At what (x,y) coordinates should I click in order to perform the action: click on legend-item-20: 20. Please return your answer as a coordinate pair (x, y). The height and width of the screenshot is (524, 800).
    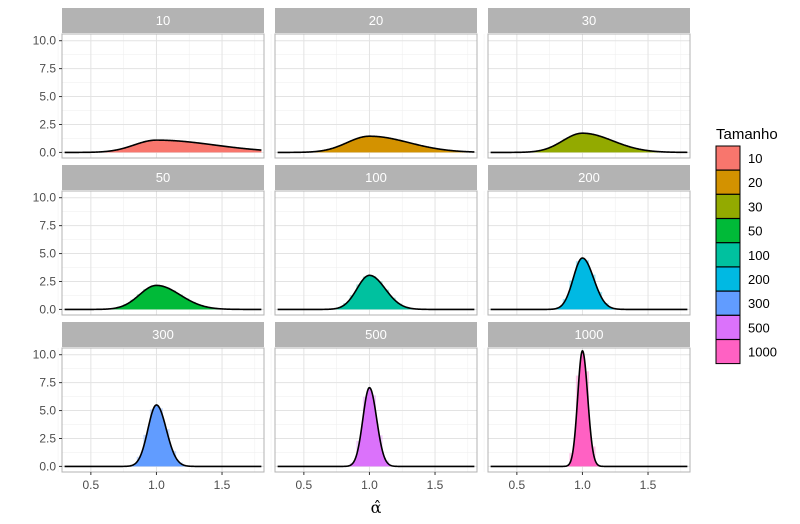
    Looking at the image, I should click on (738, 182).